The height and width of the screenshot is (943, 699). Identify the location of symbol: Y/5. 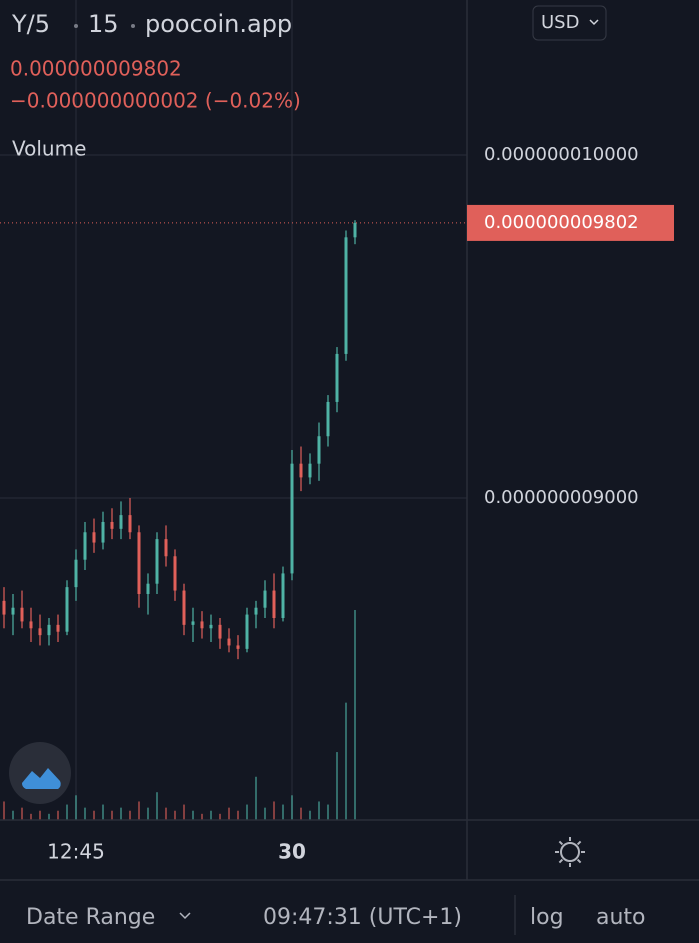
(30, 24).